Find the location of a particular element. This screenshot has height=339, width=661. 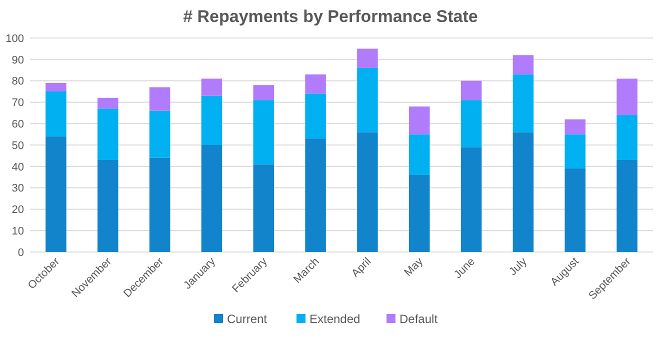

legend-label: Extended is located at coordinates (335, 319).